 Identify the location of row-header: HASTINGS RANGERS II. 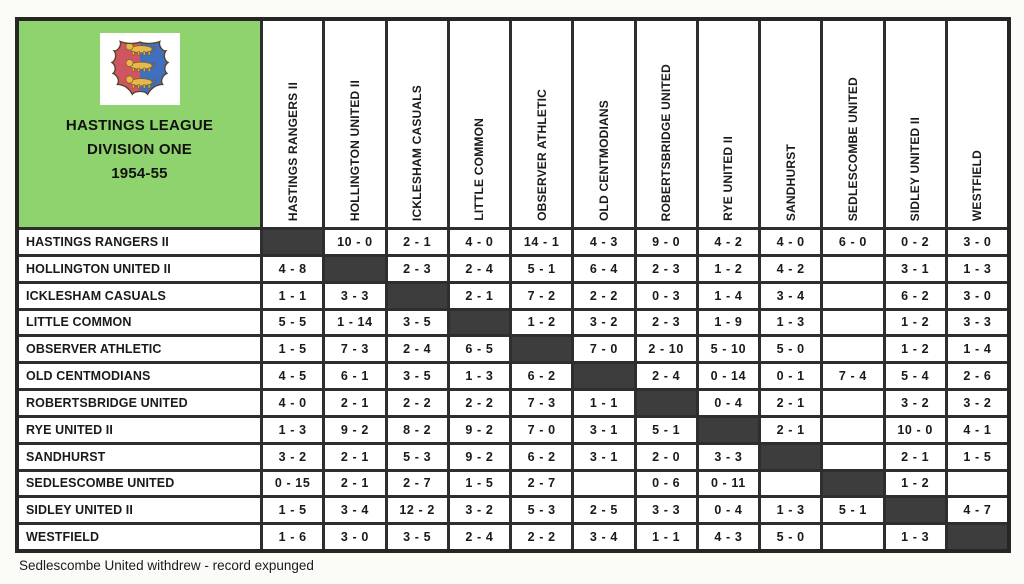
(139, 242).